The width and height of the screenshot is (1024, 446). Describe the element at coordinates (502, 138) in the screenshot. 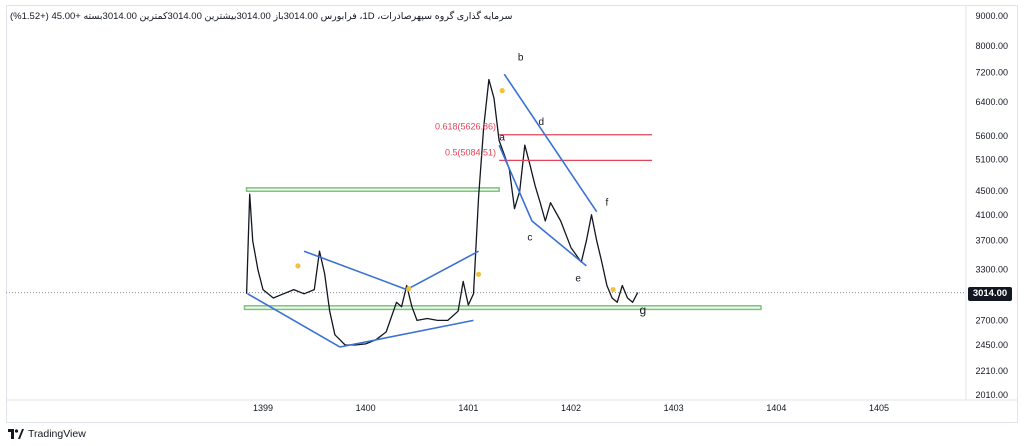

I see `wave-label-a: a` at that location.